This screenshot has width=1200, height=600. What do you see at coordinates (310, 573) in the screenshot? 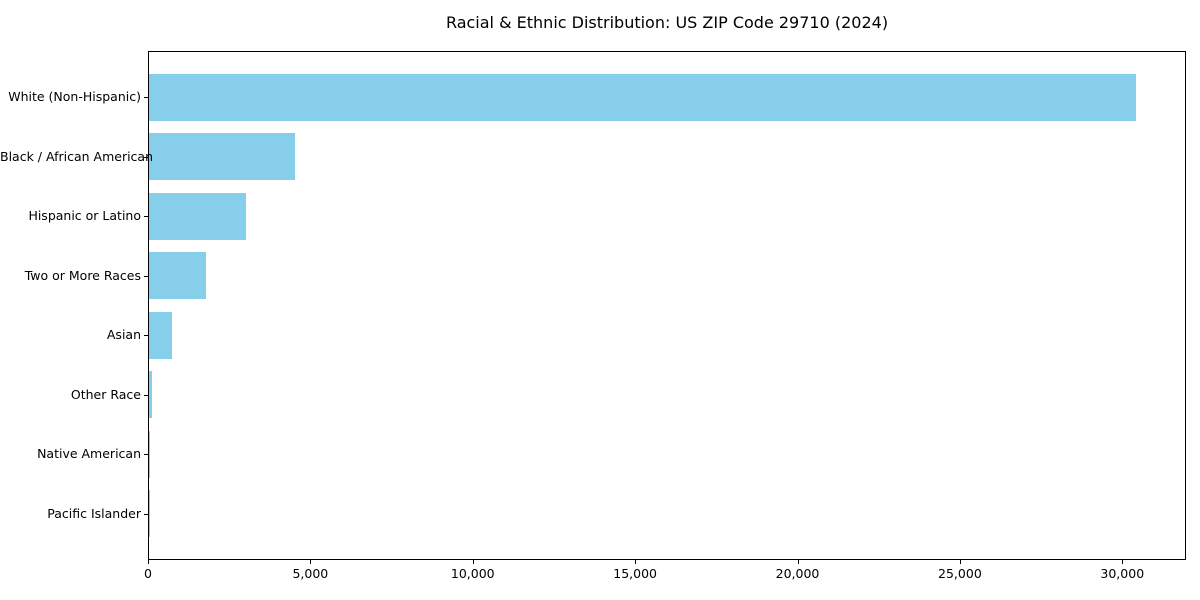
I see `x-tick-label: 5,000` at bounding box center [310, 573].